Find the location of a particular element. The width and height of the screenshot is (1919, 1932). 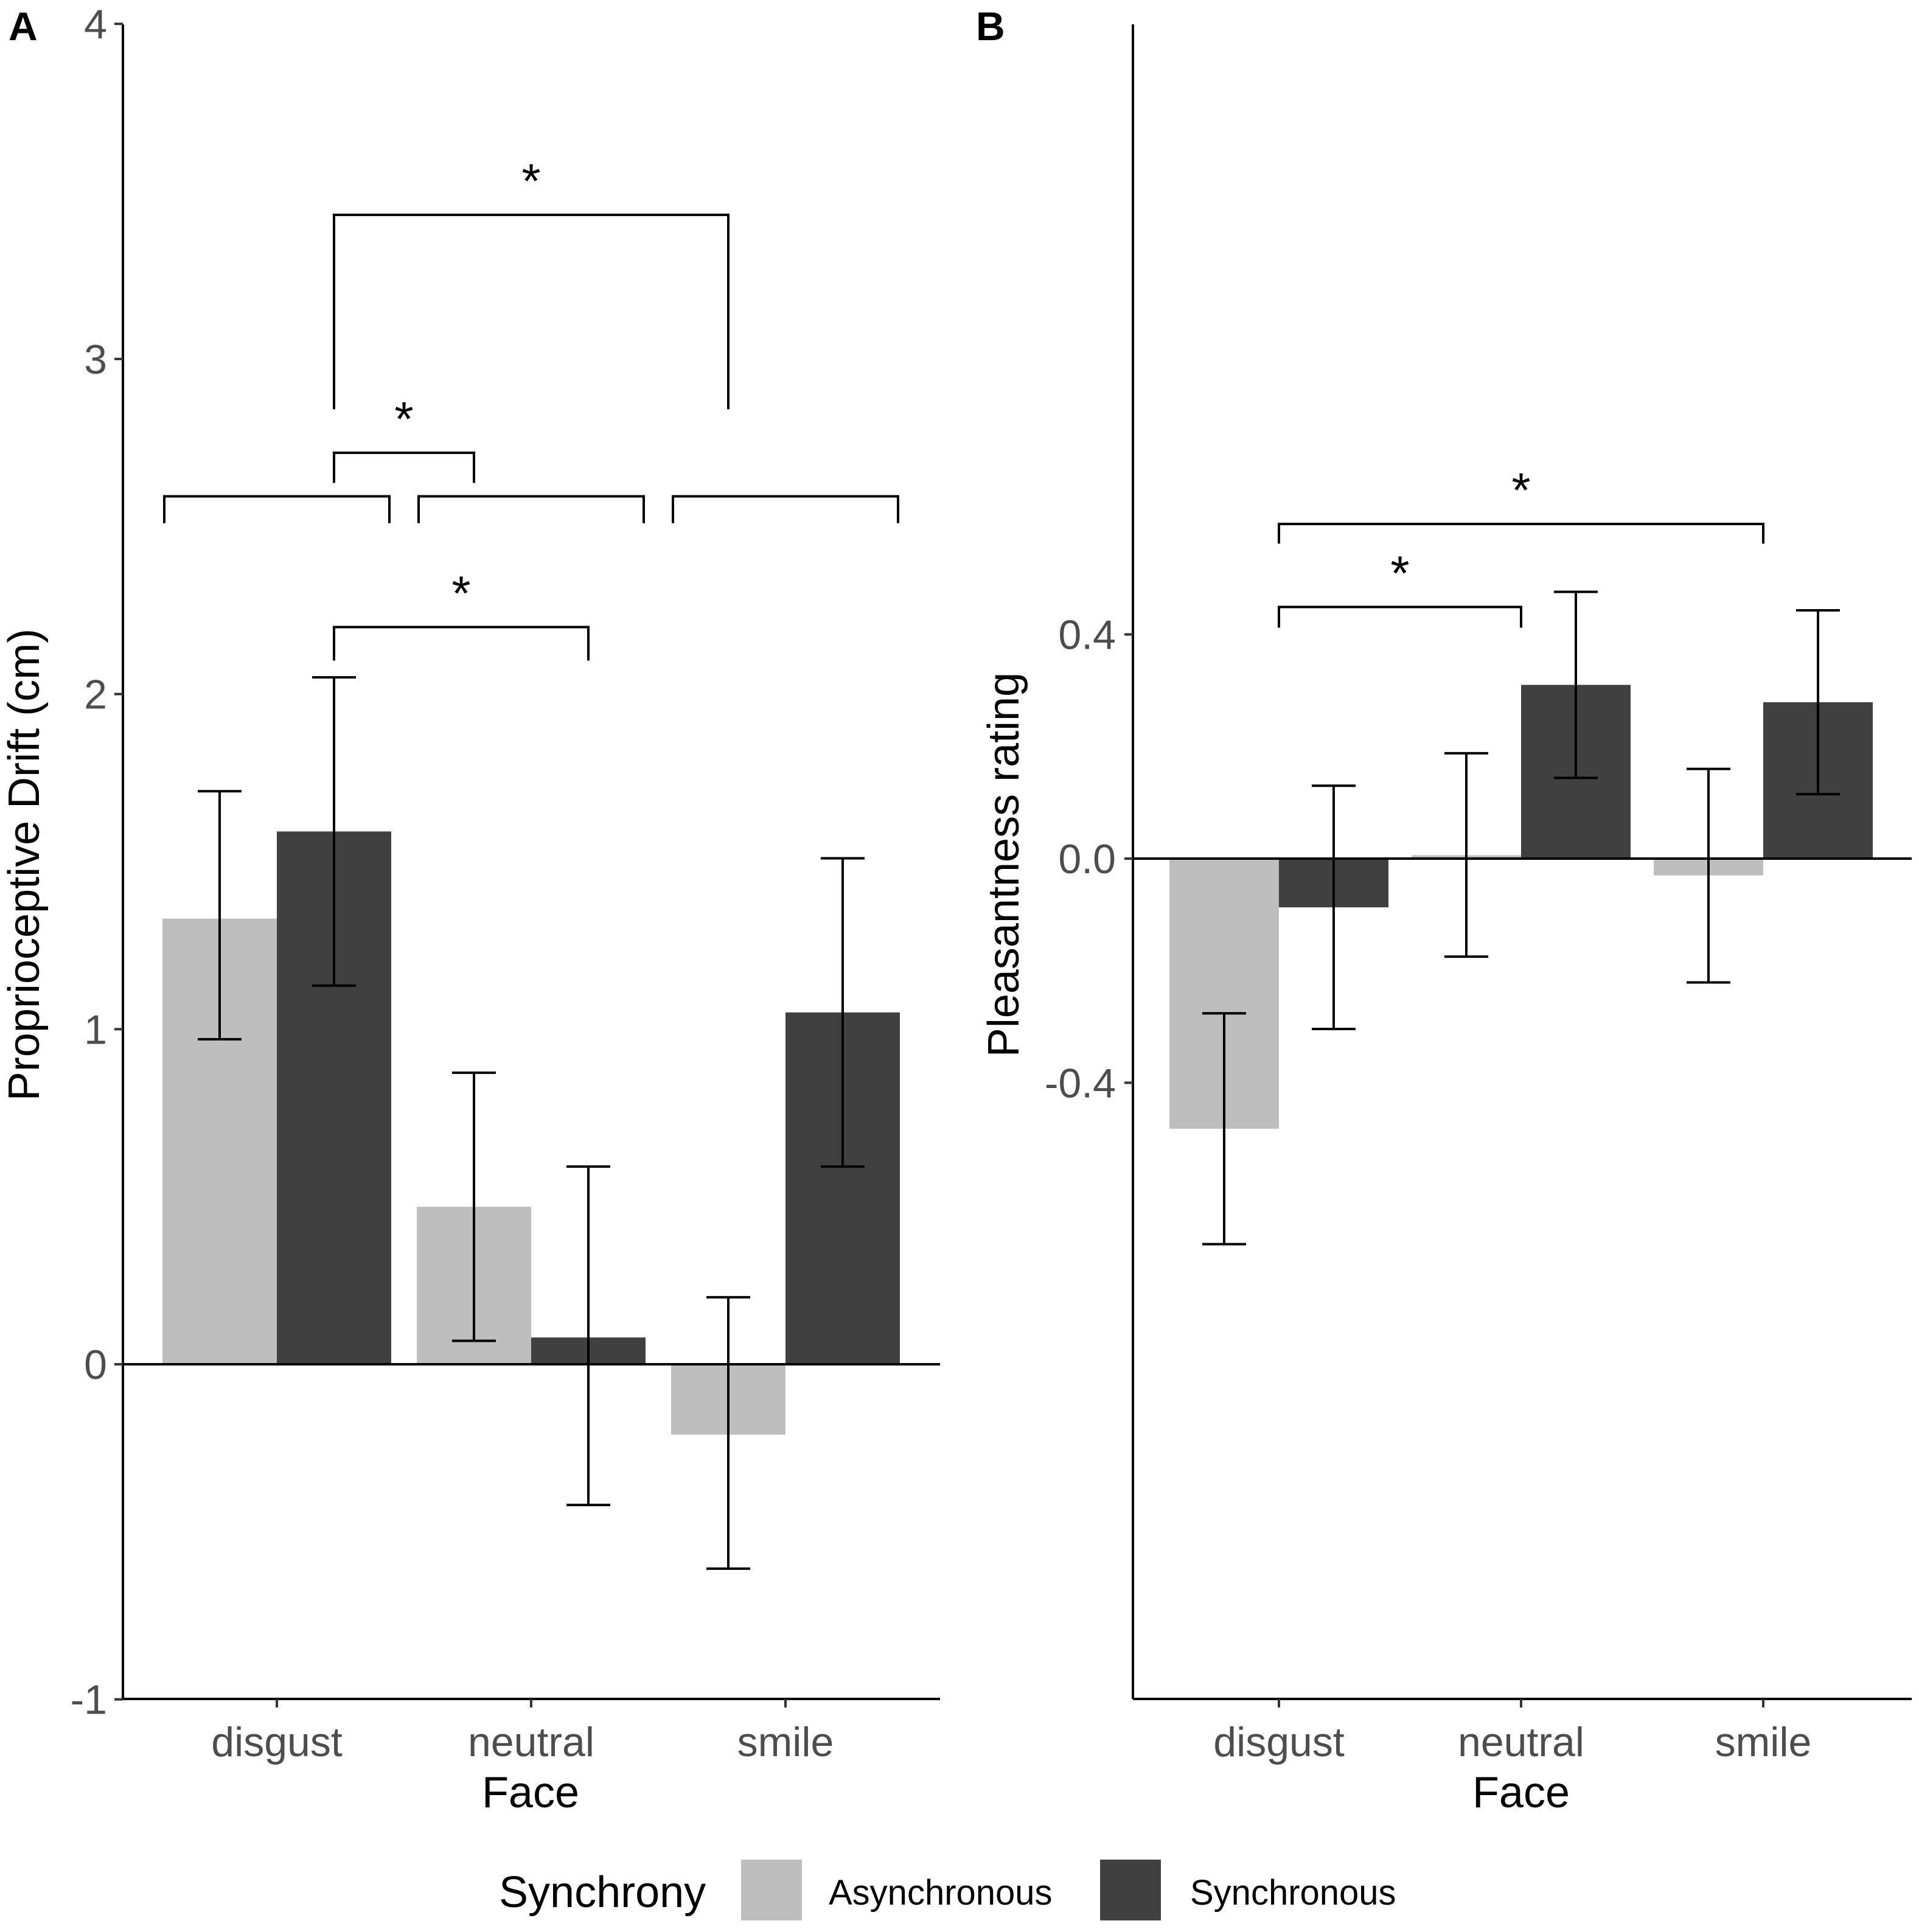

panel-a-ytick-label: 1 is located at coordinates (95, 1029).